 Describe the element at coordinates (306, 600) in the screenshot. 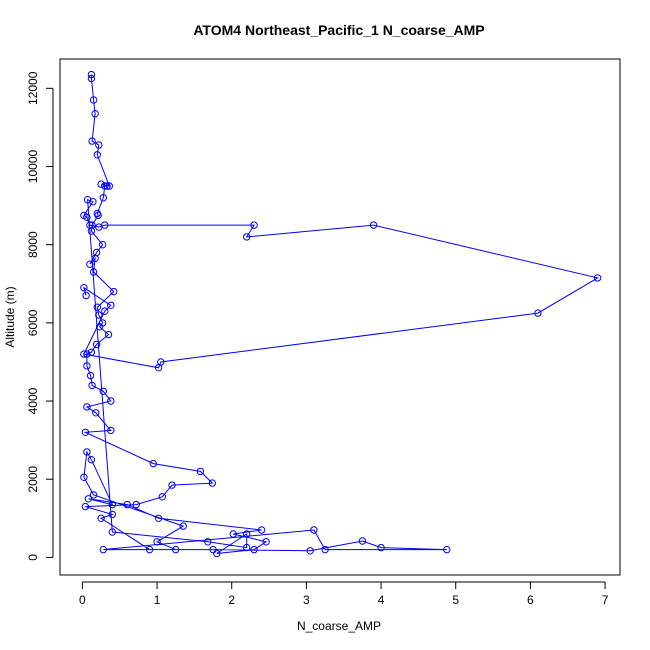

I see `x-tick-label: 3` at that location.